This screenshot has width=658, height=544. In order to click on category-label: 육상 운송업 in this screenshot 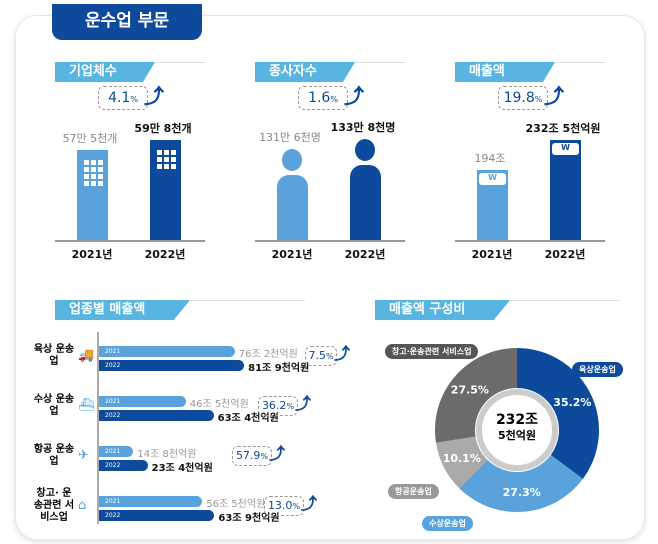, I will do `click(54, 355)`.